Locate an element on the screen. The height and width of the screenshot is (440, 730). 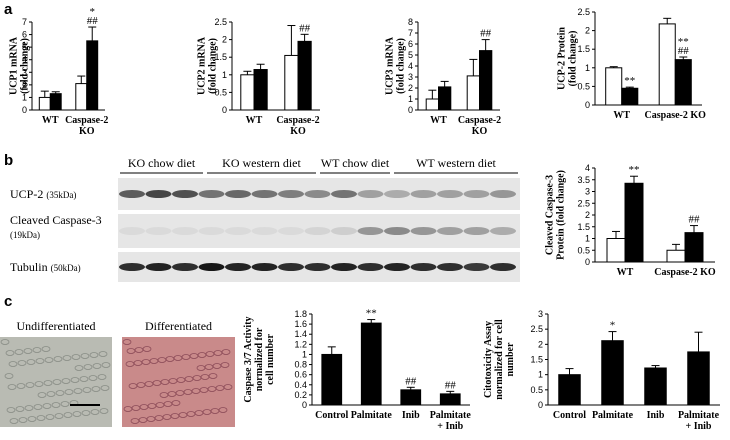
blot-row-label: UCP-2 (35kDa) is located at coordinates (43, 194).